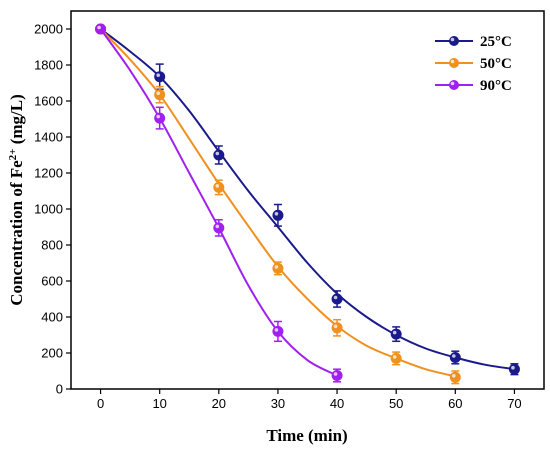 This screenshot has width=550, height=449. I want to click on legend-label: 90°C, so click(496, 86).